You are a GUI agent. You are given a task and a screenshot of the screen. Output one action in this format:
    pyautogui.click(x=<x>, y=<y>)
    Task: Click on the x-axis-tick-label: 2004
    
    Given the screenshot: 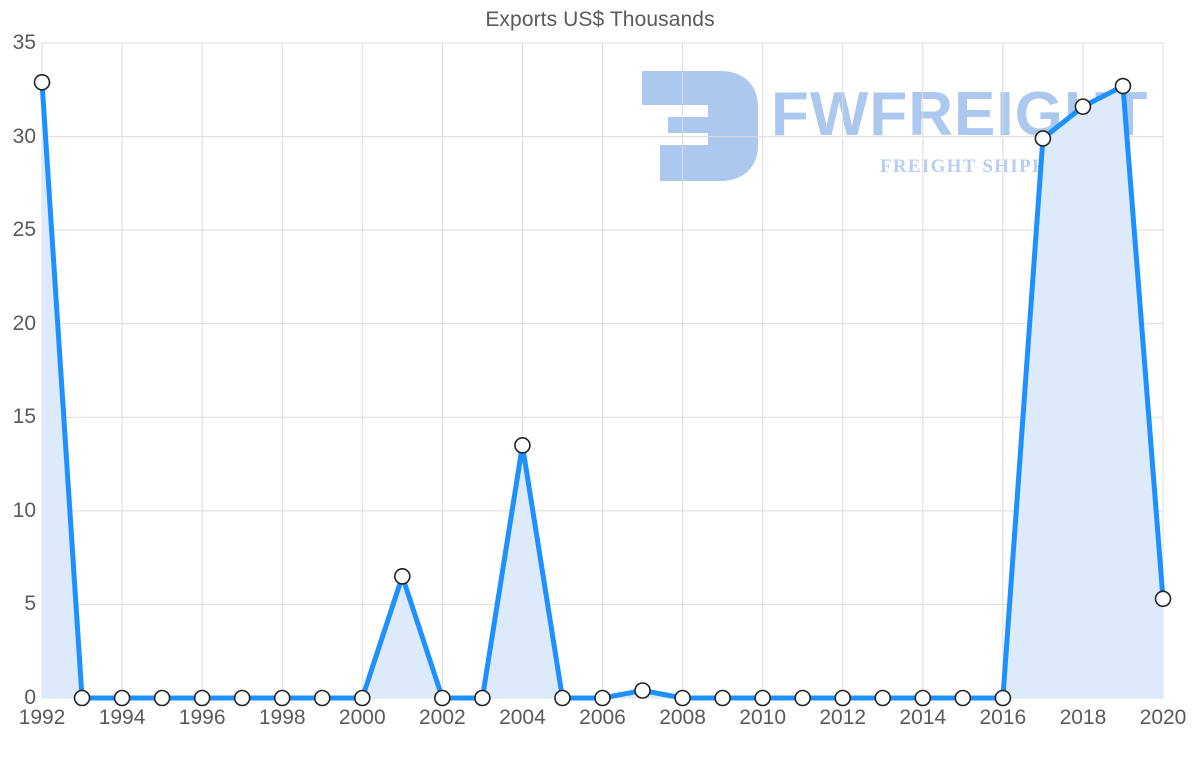 What is the action you would take?
    pyautogui.click(x=522, y=717)
    